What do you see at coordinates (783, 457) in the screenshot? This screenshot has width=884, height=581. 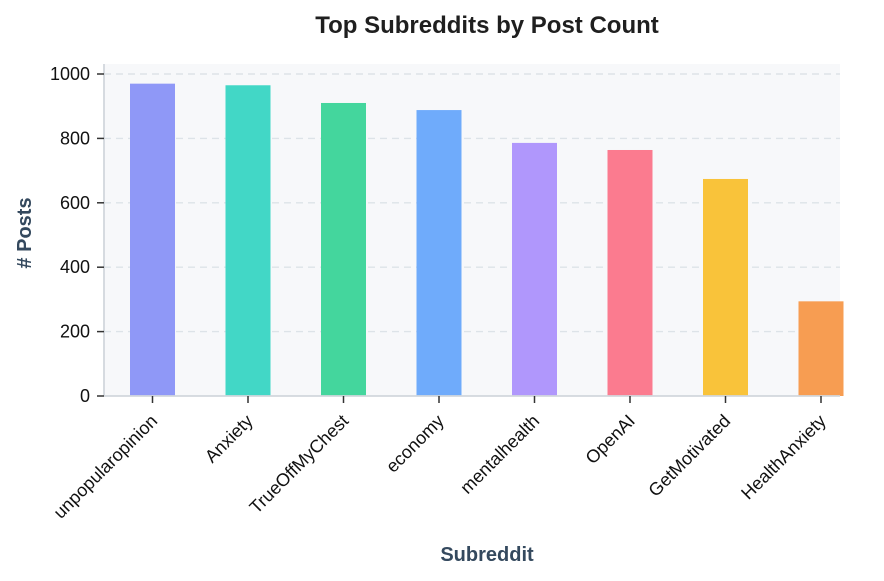 I see `x-tick-label: HealthAnxiety` at bounding box center [783, 457].